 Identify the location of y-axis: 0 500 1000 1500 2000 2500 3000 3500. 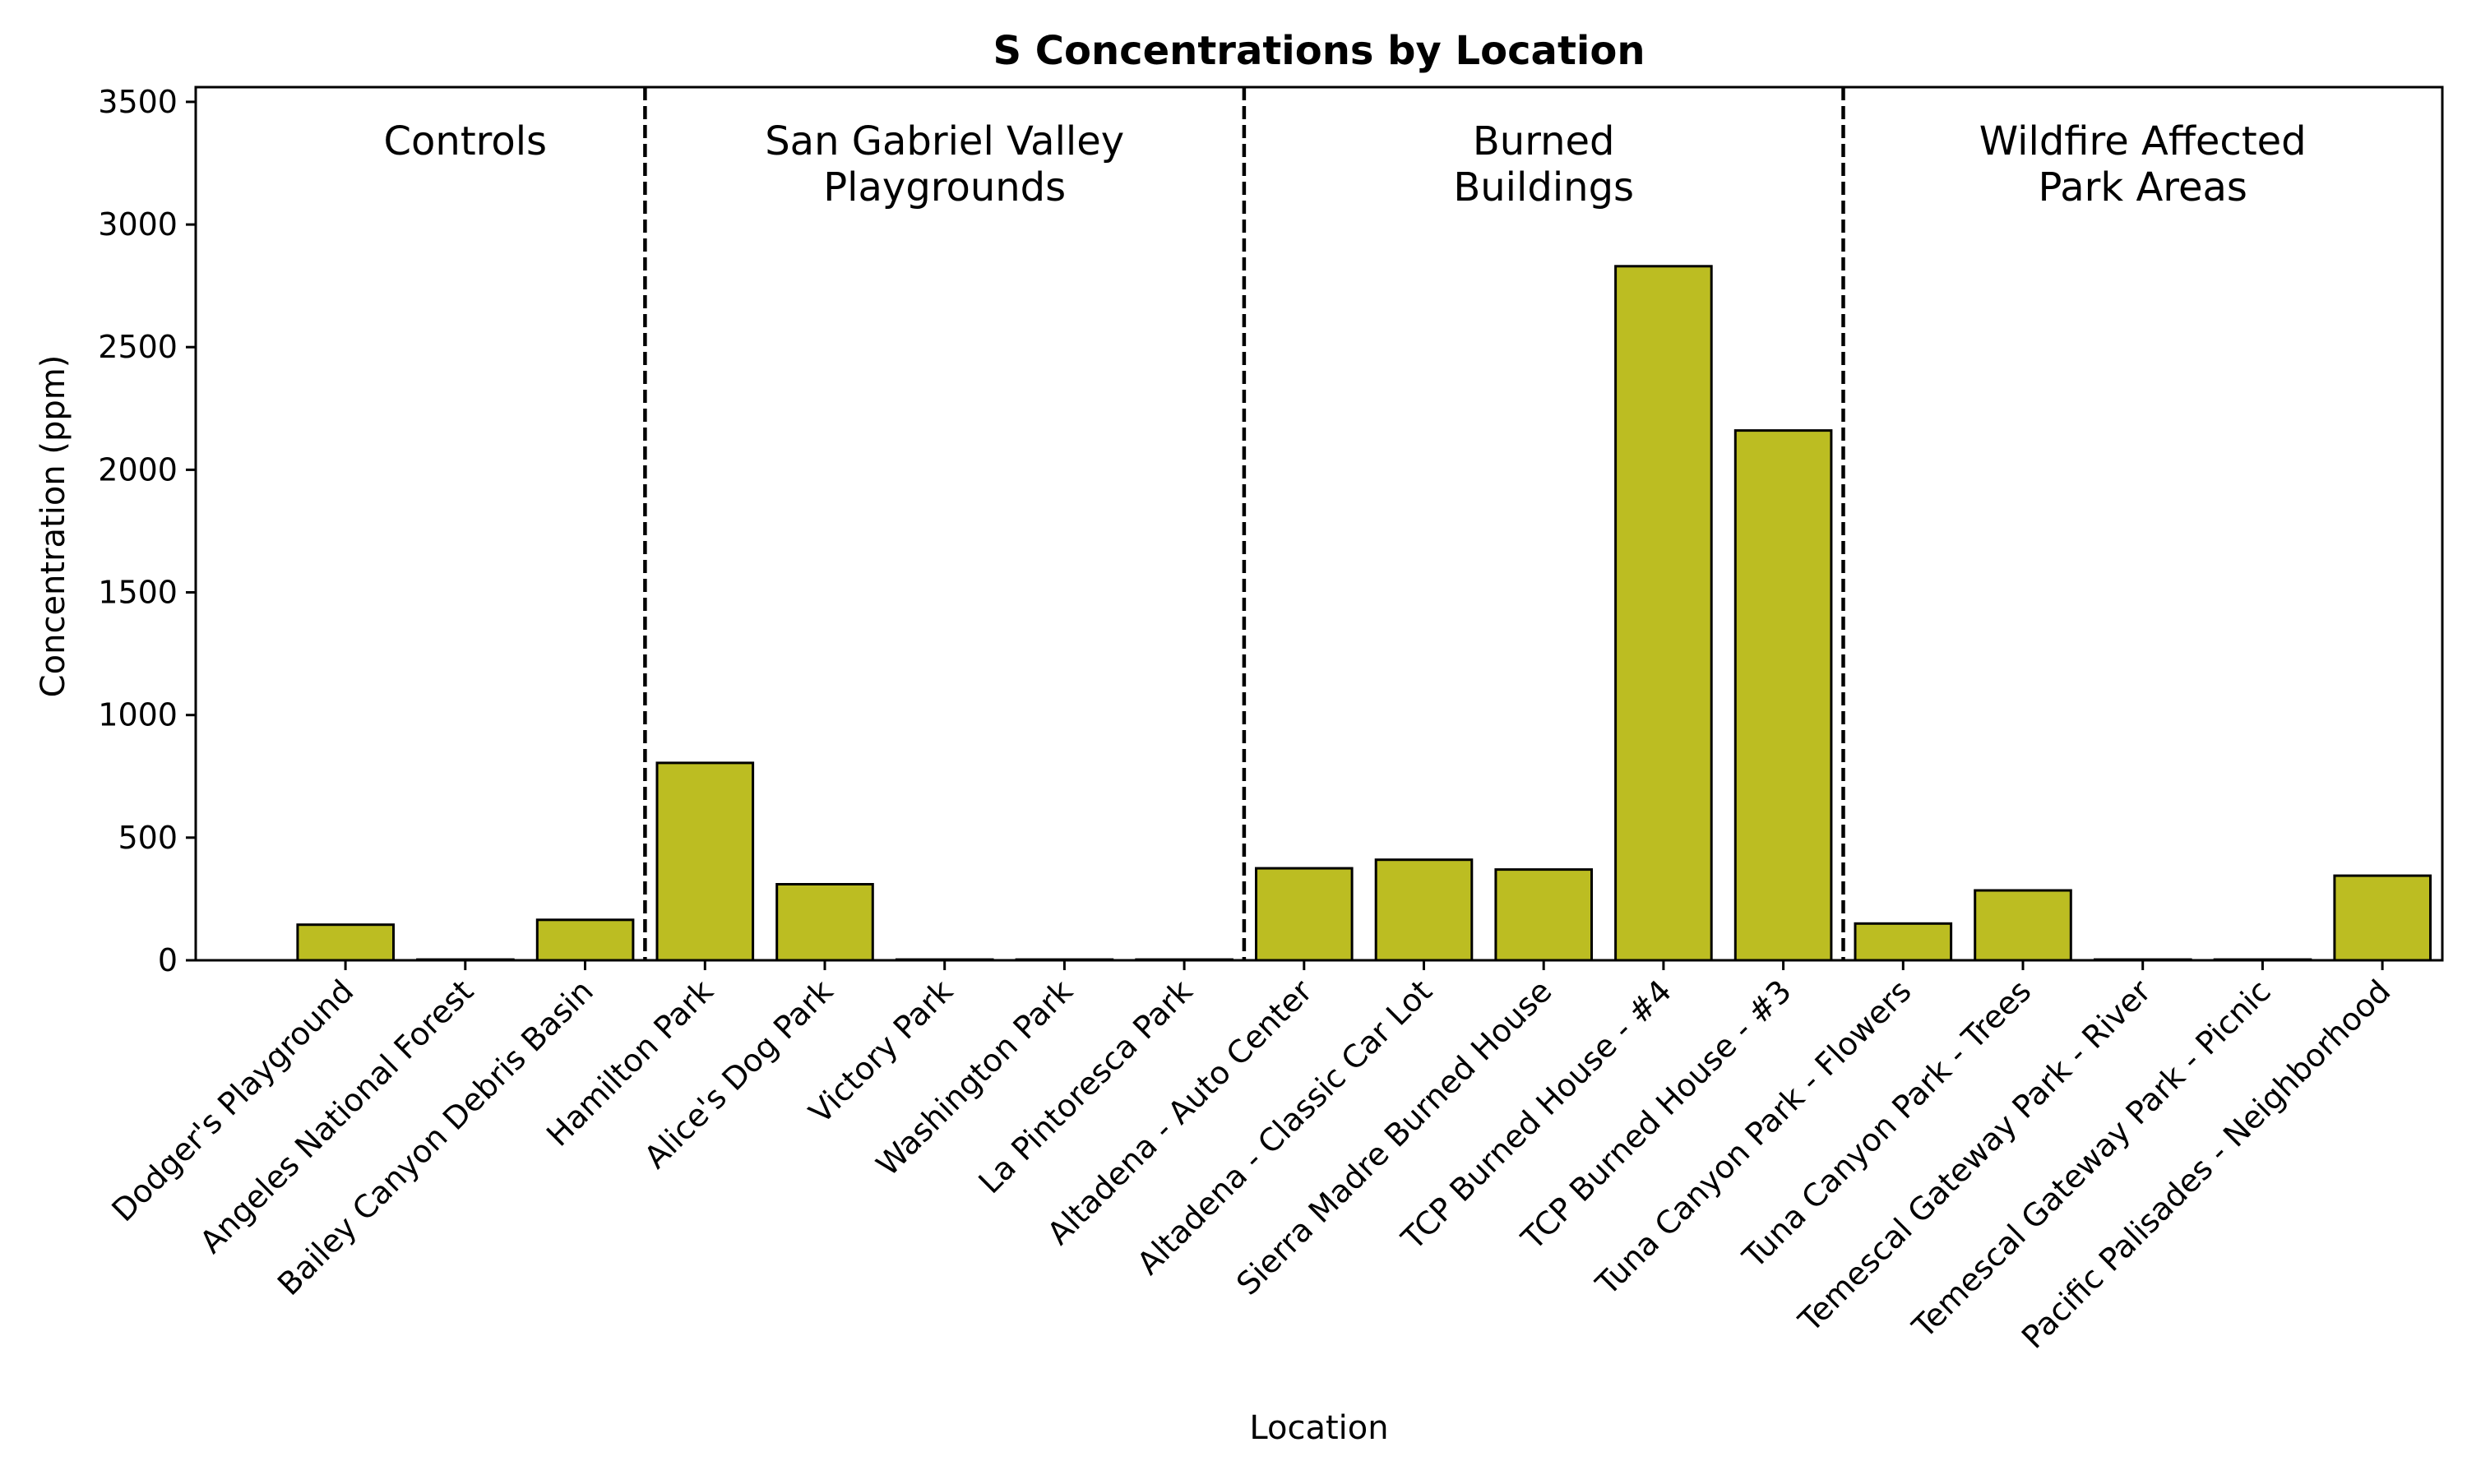
(147, 531).